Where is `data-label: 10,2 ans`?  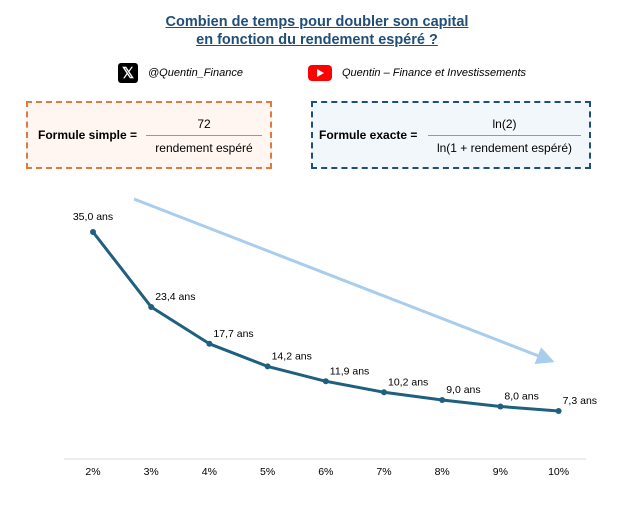
data-label: 10,2 ans is located at coordinates (408, 382).